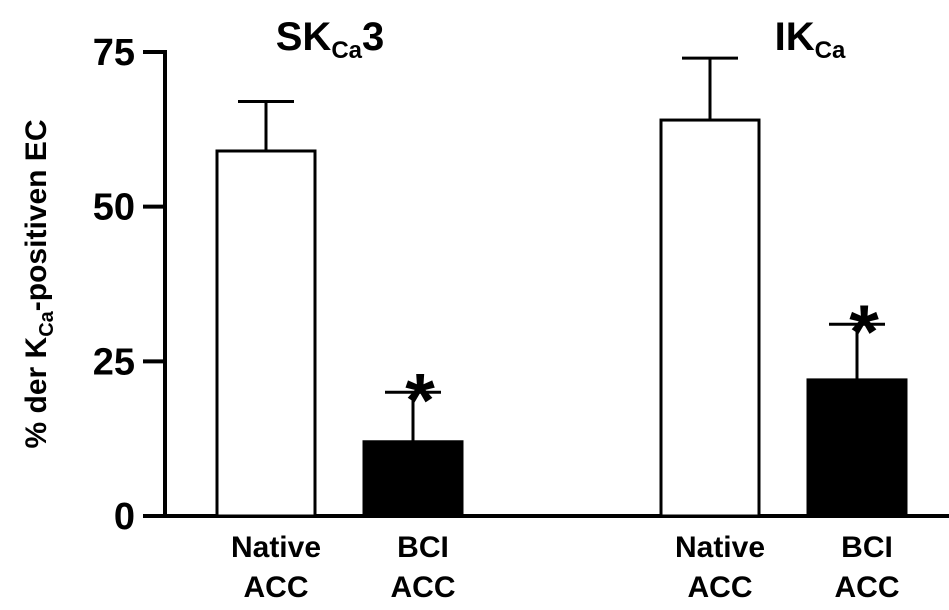 This screenshot has width=949, height=610. What do you see at coordinates (36, 392) in the screenshot?
I see `y-axis-label-main: % der K` at bounding box center [36, 392].